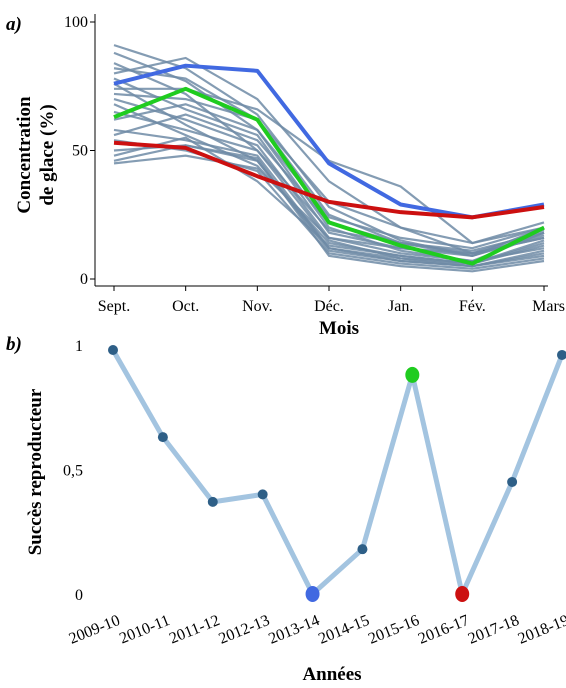  I want to click on panel-a-x-tick-label: Fév., so click(472, 306).